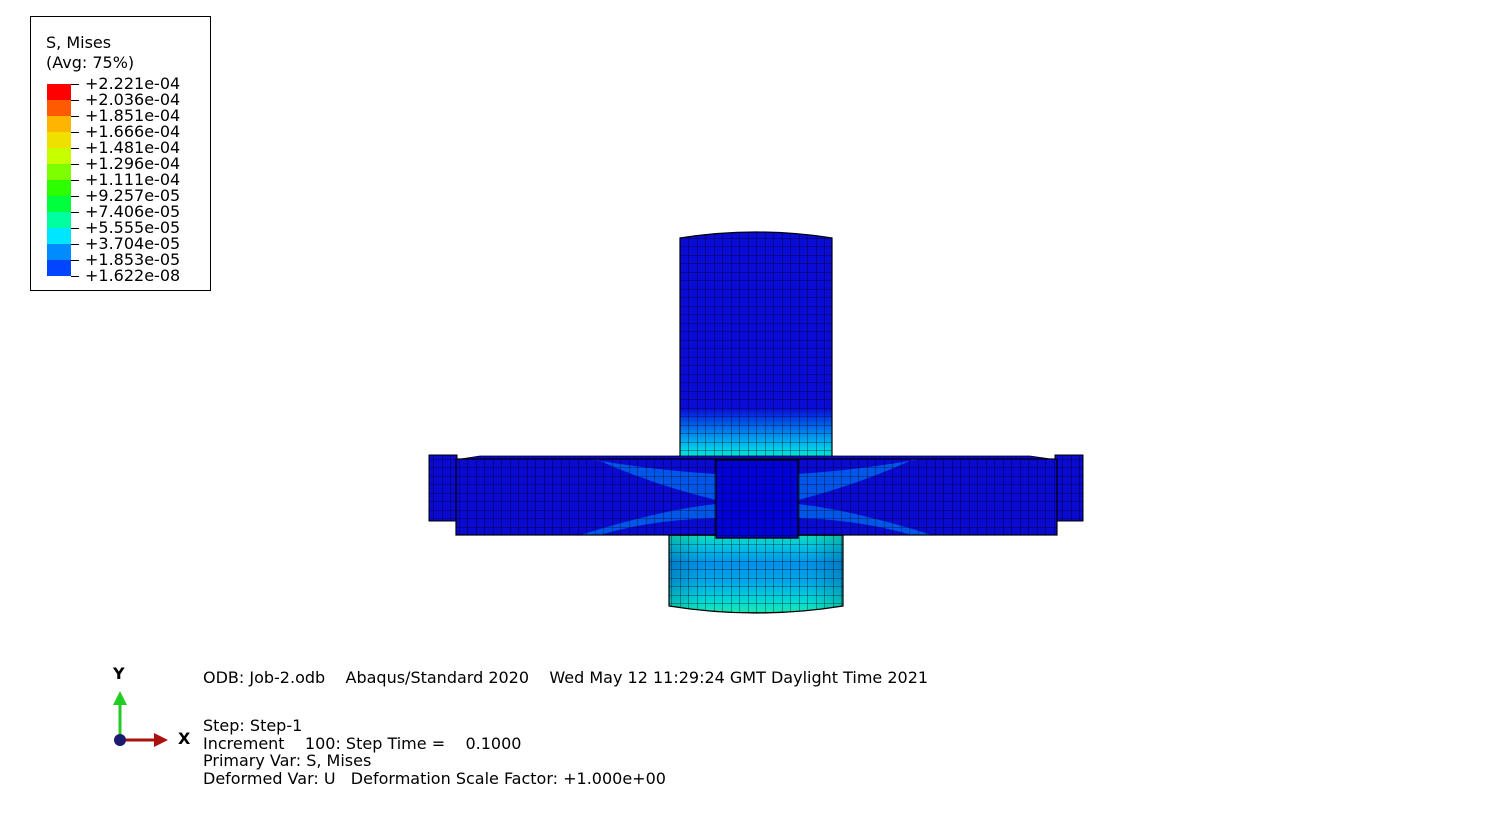  I want to click on step-info: Step: Step-1, so click(253, 725).